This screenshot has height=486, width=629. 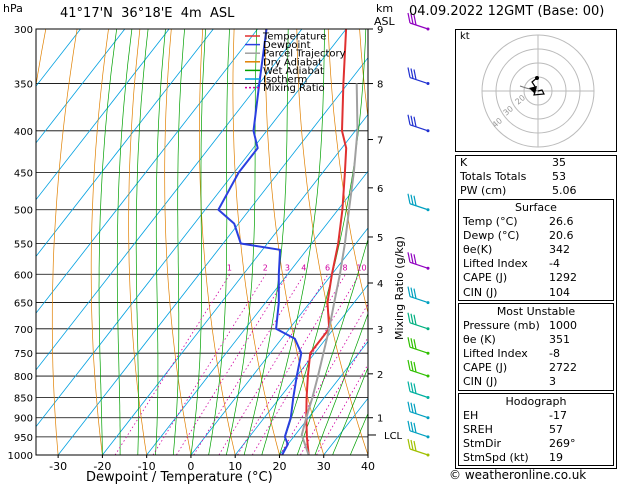 What do you see at coordinates (58, 466) in the screenshot?
I see `x-tick-label: -30` at bounding box center [58, 466].